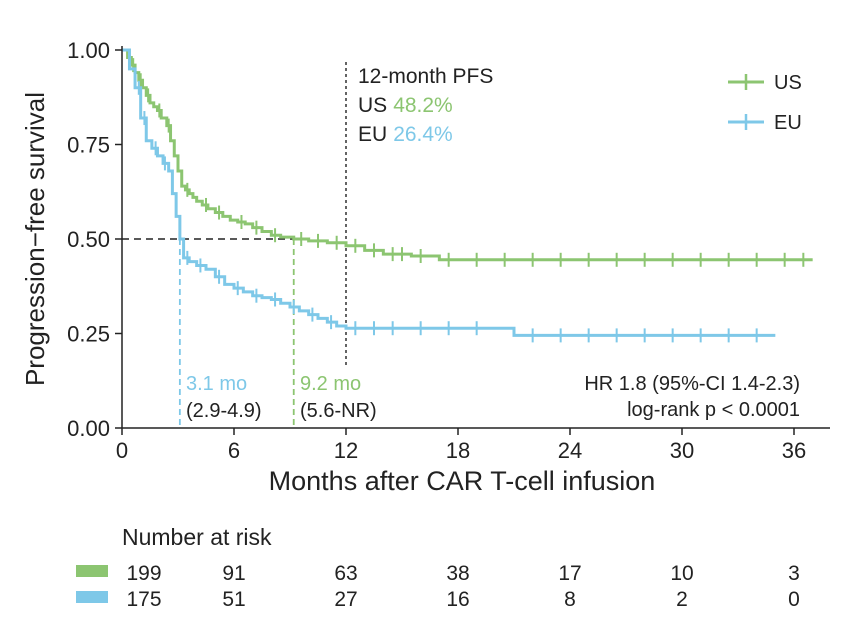 The image size is (848, 630). What do you see at coordinates (425, 76) in the screenshot?
I see `pfs-title: 12-month PFS` at bounding box center [425, 76].